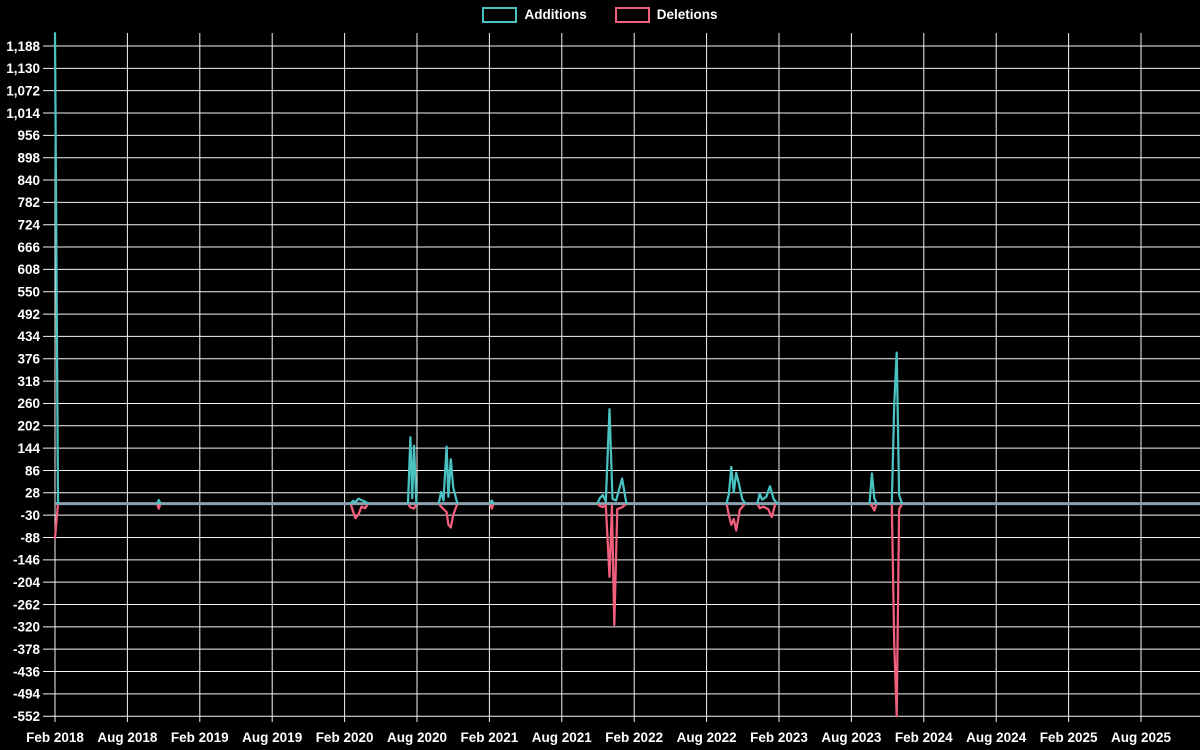 Image resolution: width=1200 pixels, height=750 pixels. Describe the element at coordinates (1069, 737) in the screenshot. I see `x-tick-label: Feb 2025` at that location.